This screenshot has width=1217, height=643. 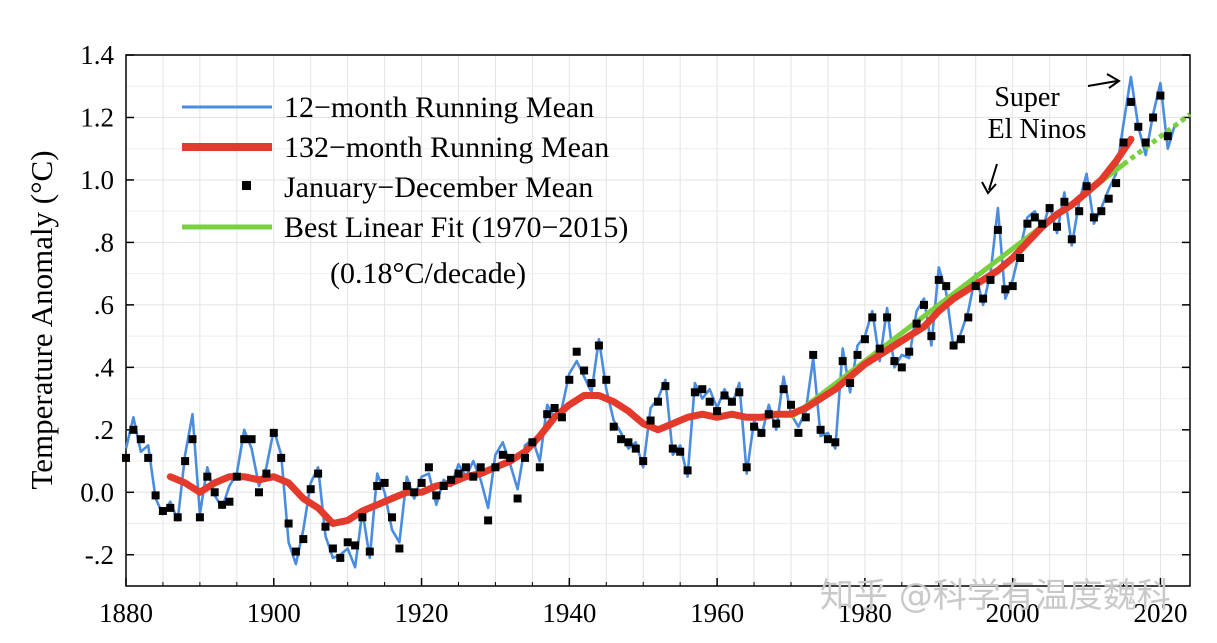 I want to click on annotation-line-1: Super, so click(x=1027, y=97).